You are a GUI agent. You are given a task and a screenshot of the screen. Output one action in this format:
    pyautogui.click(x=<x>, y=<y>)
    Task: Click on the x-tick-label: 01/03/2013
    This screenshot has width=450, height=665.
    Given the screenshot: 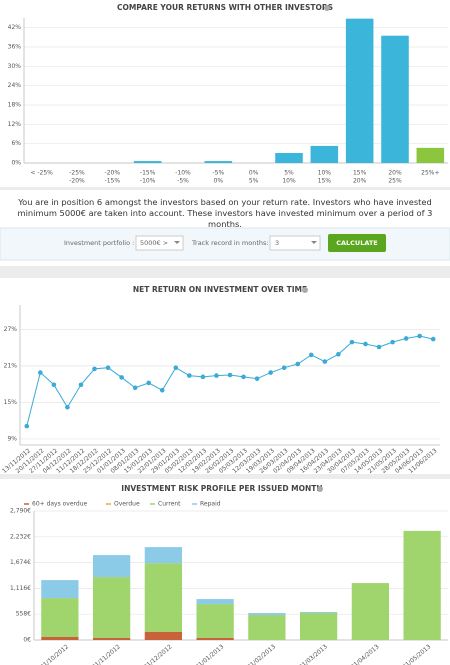 What is the action you would take?
    pyautogui.click(x=313, y=654)
    